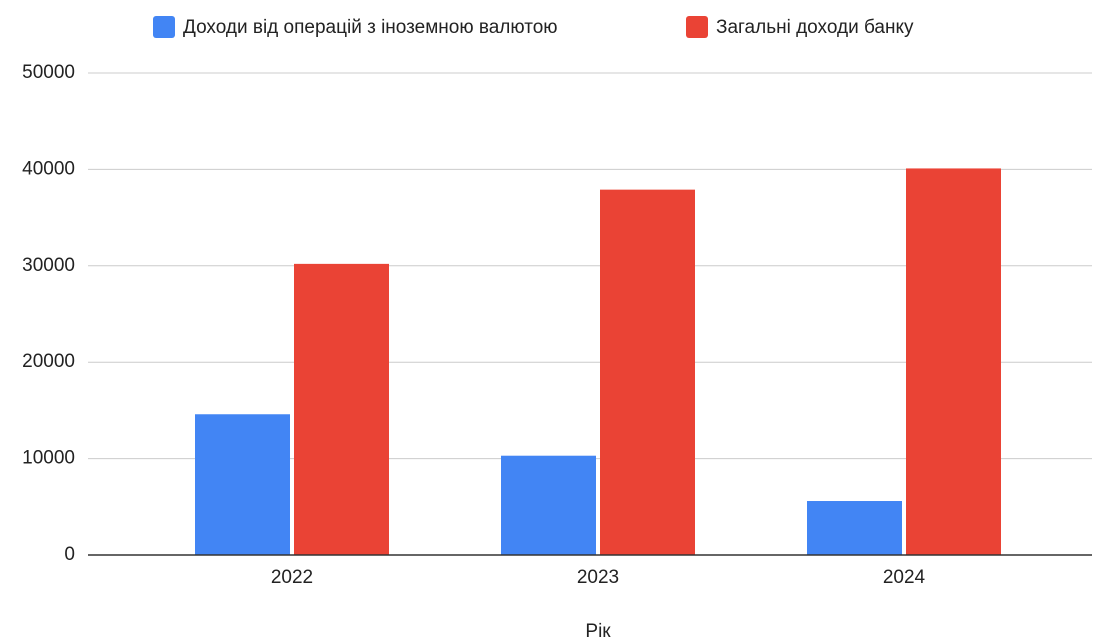 This screenshot has width=1106, height=641. I want to click on y-tick-label: 30000, so click(48, 265).